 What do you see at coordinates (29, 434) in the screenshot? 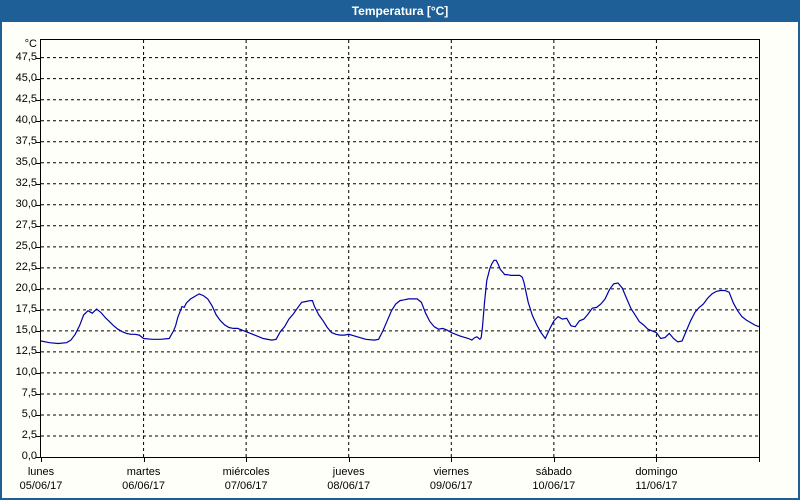
I see `y-axis-label: 2,5` at bounding box center [29, 434].